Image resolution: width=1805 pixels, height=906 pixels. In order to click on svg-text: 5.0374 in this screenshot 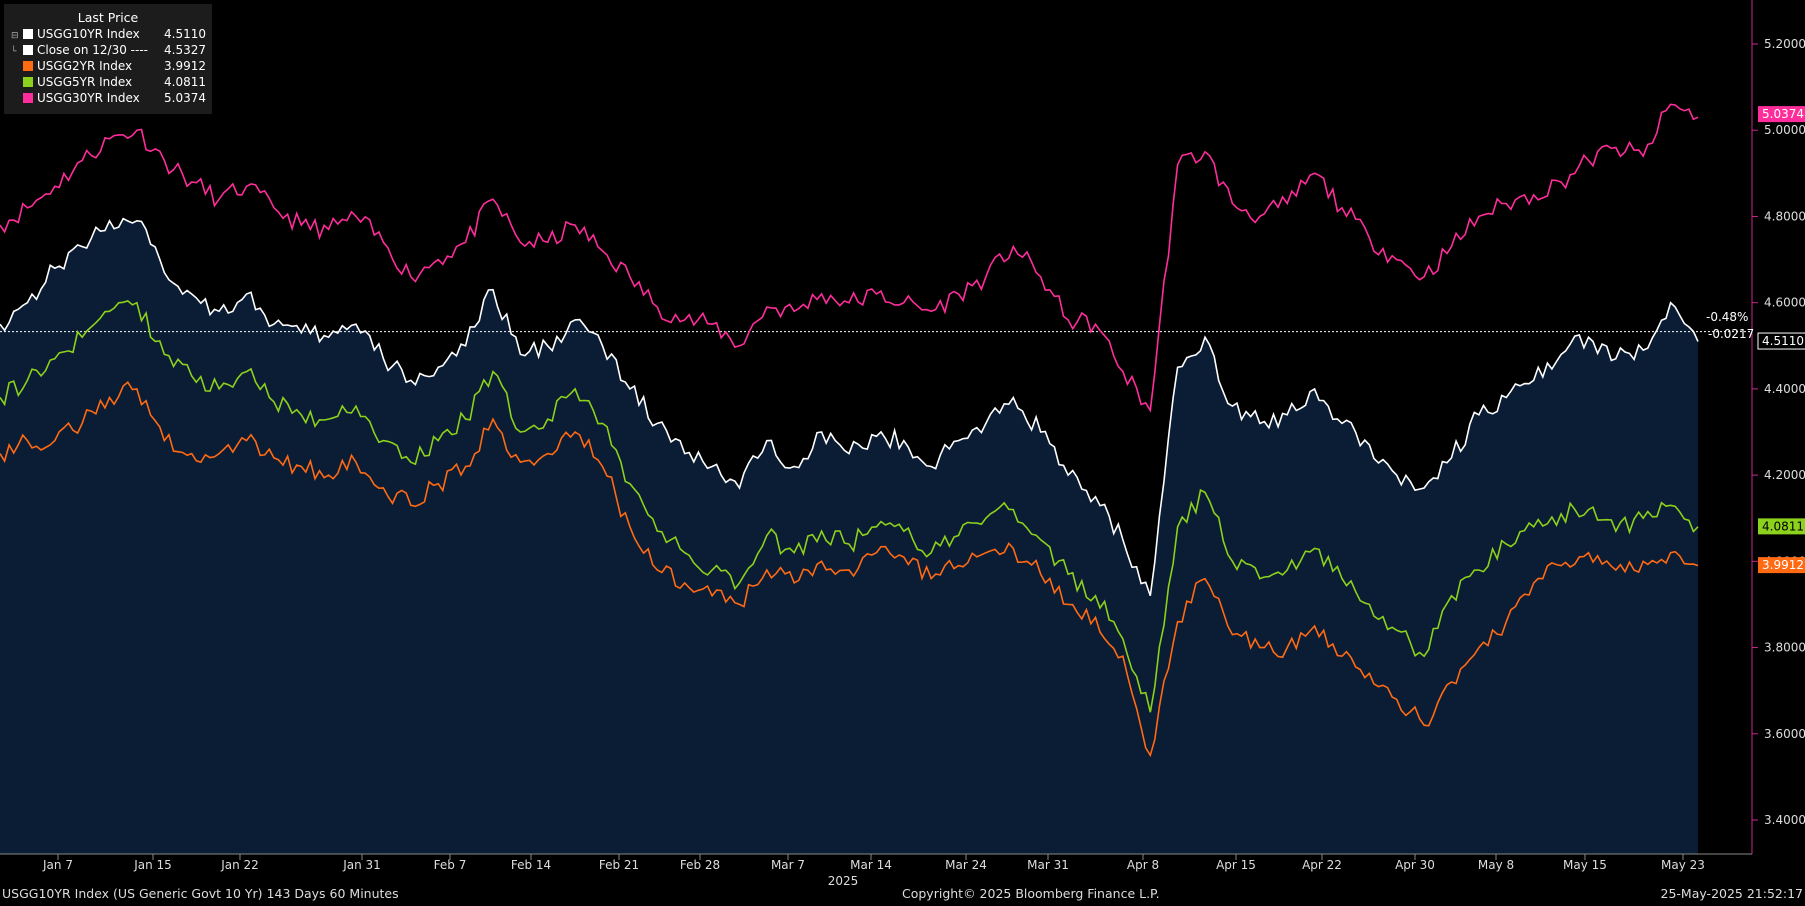, I will do `click(1783, 114)`.